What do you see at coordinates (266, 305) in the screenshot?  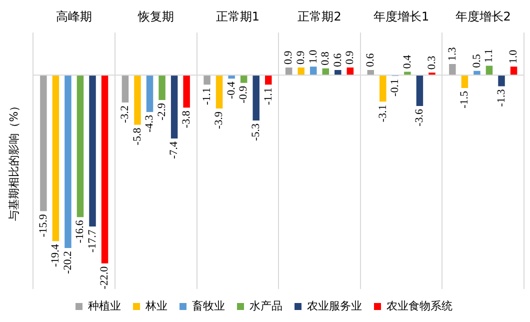 I see `legend-label: 水产品` at bounding box center [266, 305].